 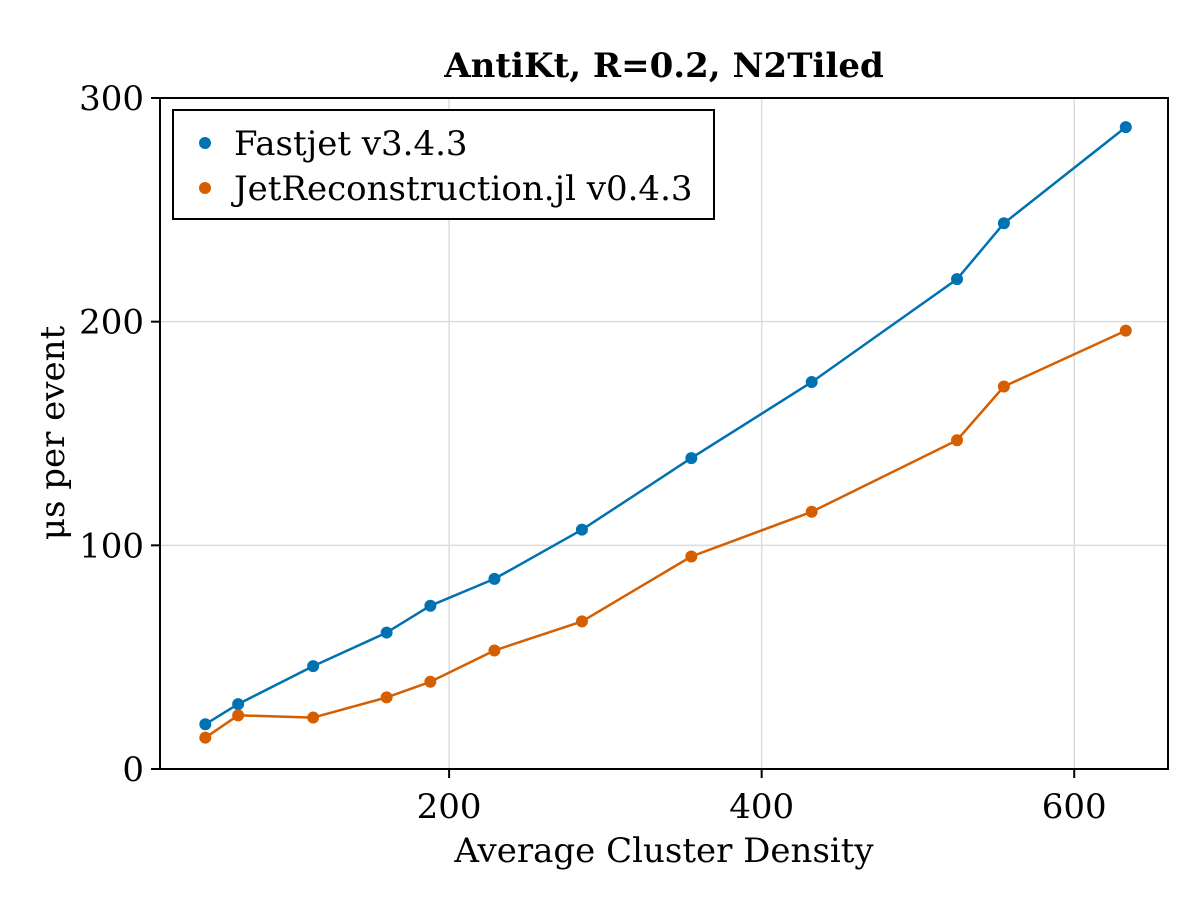 I want to click on legend-marker-jetreconstruction, so click(x=205, y=188).